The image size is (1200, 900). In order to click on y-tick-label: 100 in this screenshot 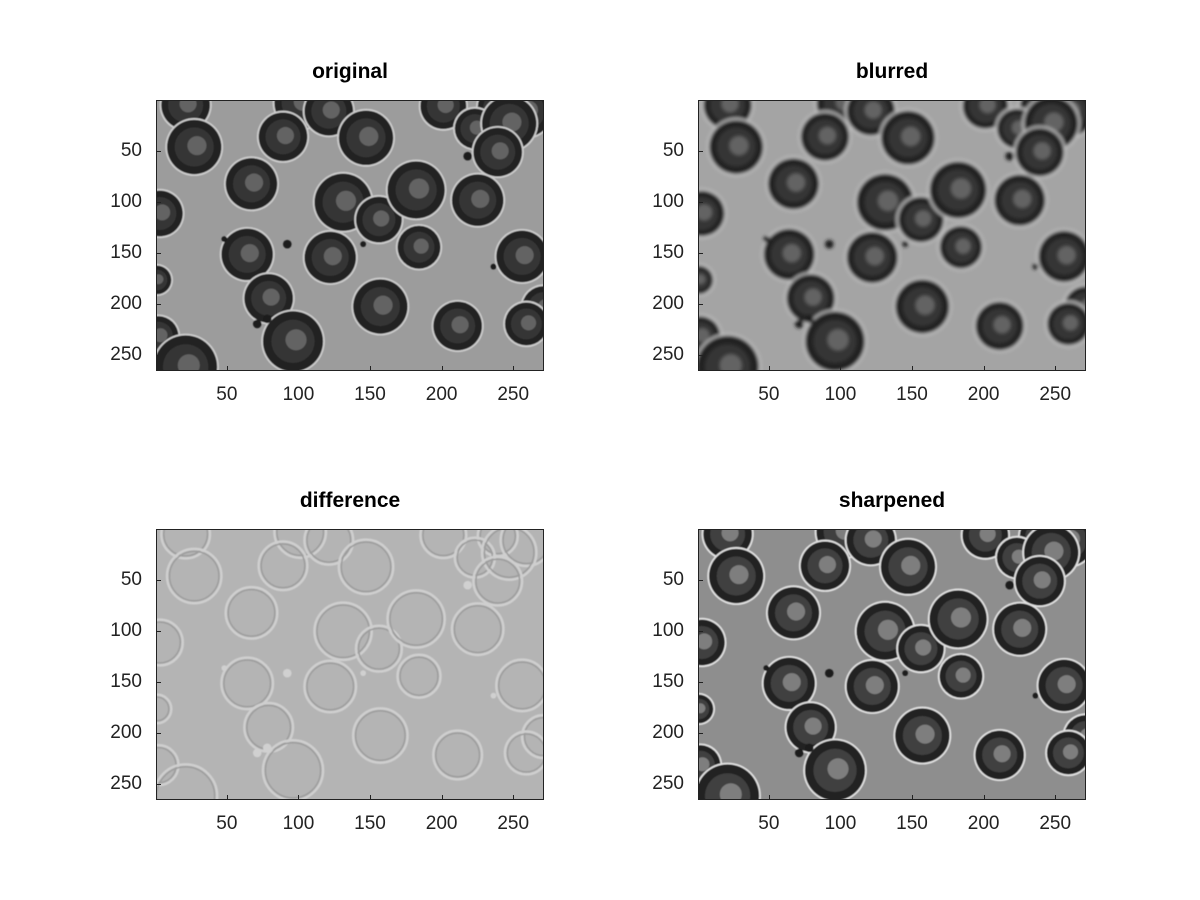, I will do `click(126, 201)`.